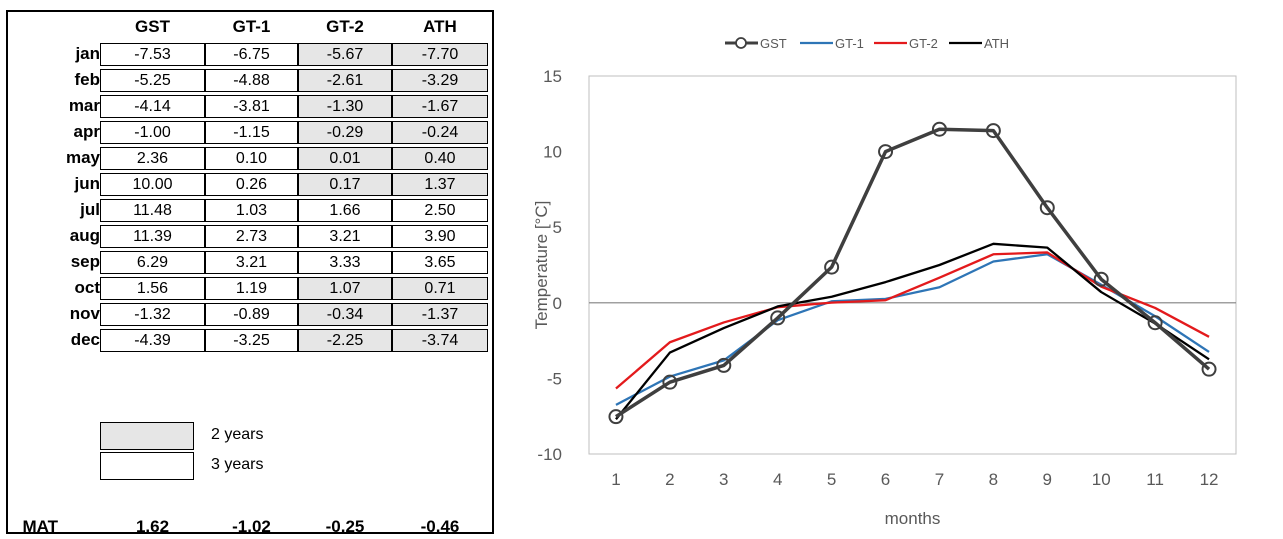 This screenshot has height=539, width=1283. I want to click on y-tick-label: 5, so click(557, 227).